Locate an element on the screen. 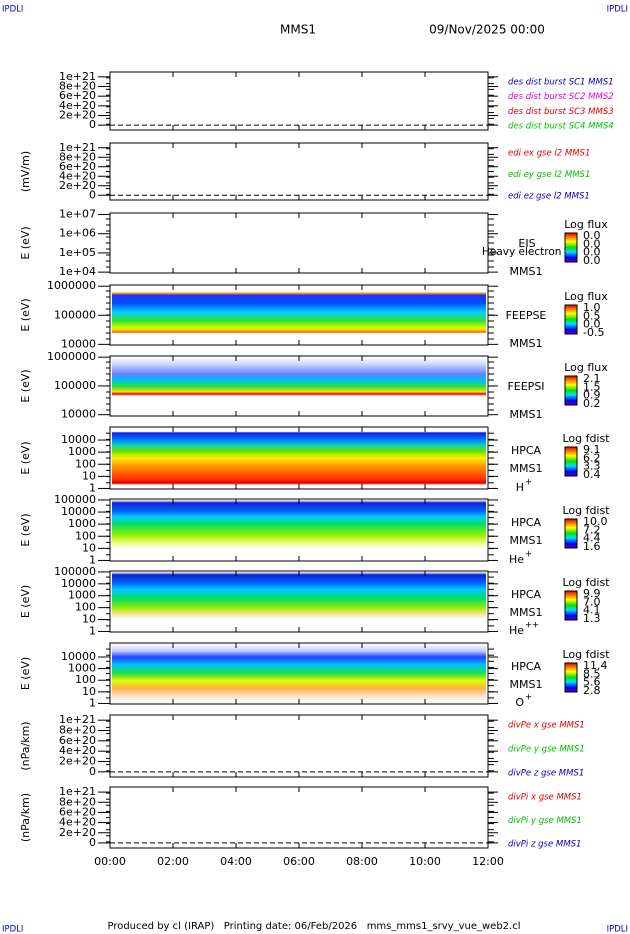 This screenshot has height=934, width=630. y-tick-label: 1e+07 is located at coordinates (77, 214).